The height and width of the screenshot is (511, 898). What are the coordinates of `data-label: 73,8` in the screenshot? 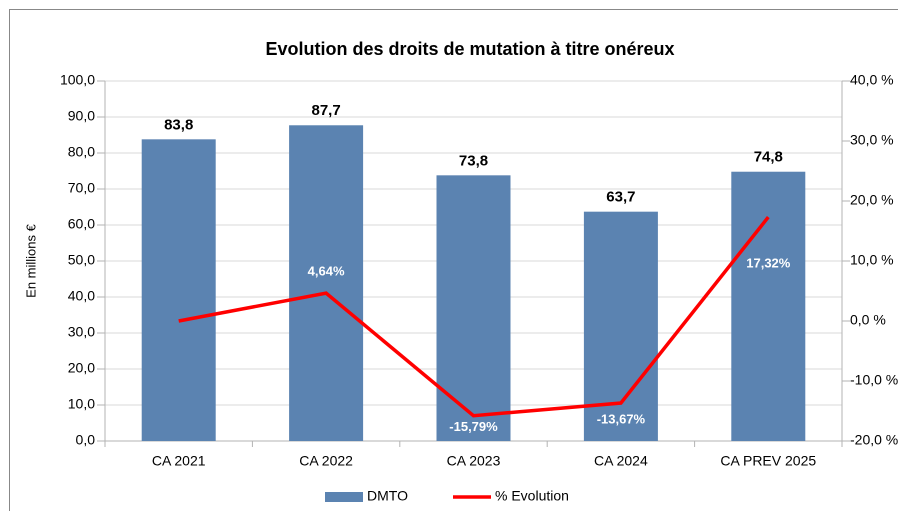 It's located at (473, 160).